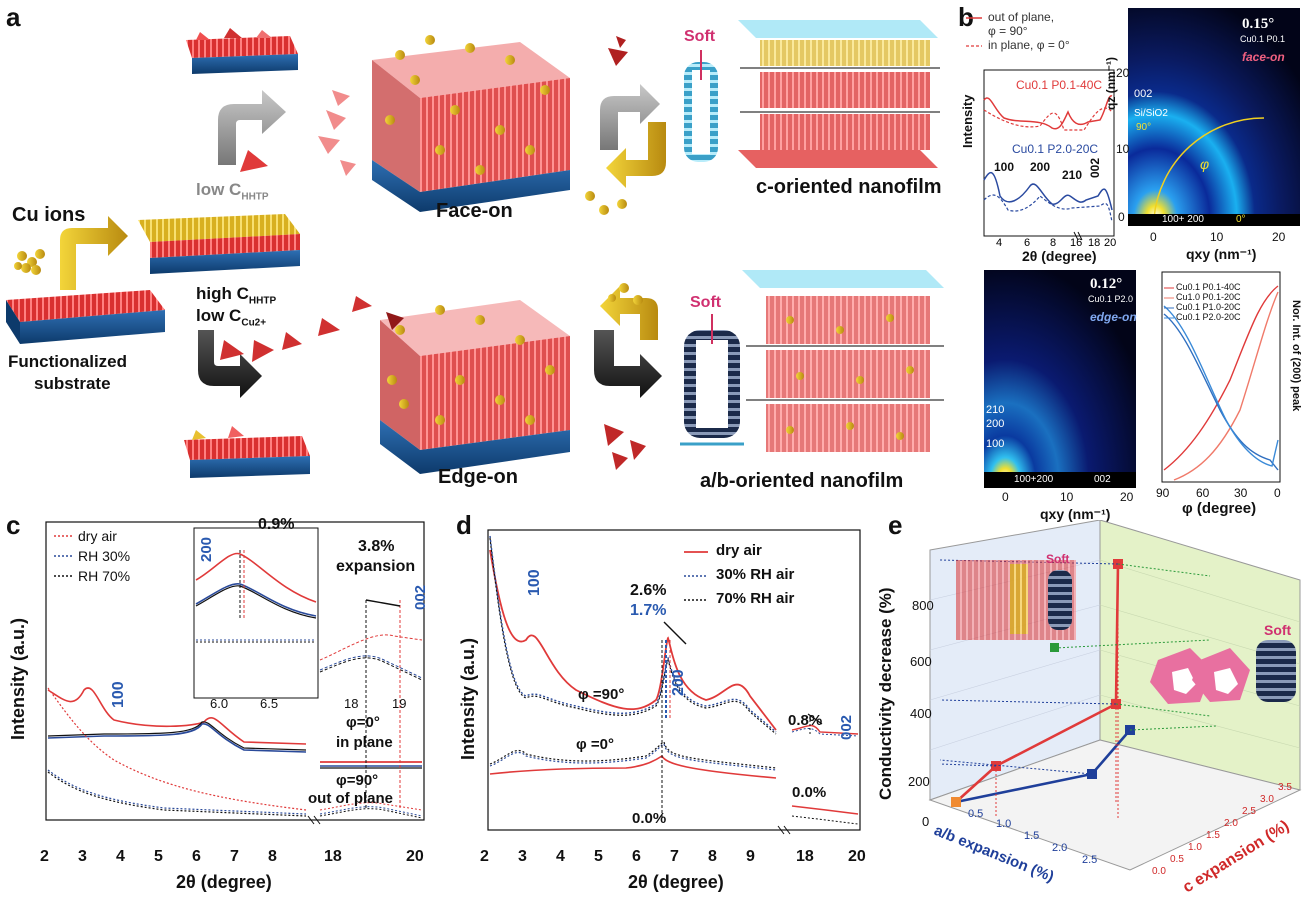 The image size is (1306, 899). I want to click on functionalized-substrate-illustration, so click(85, 317).